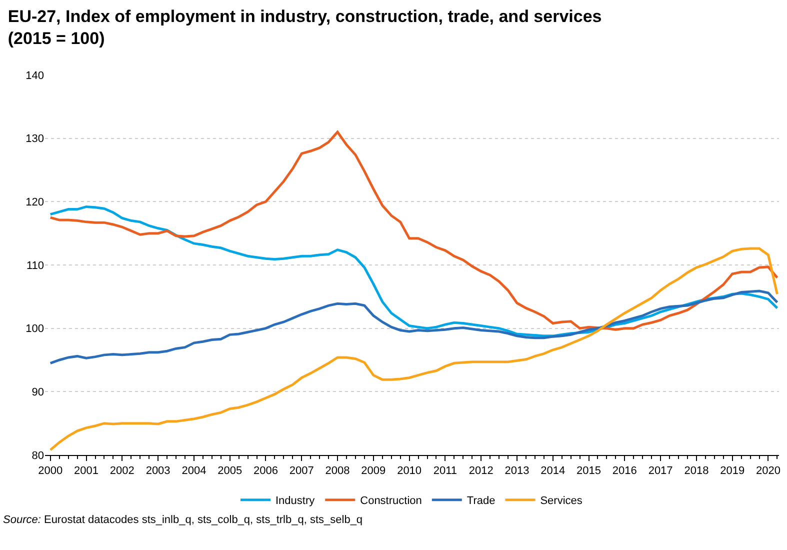  What do you see at coordinates (194, 471) in the screenshot?
I see `x-tick-label: 2004` at bounding box center [194, 471].